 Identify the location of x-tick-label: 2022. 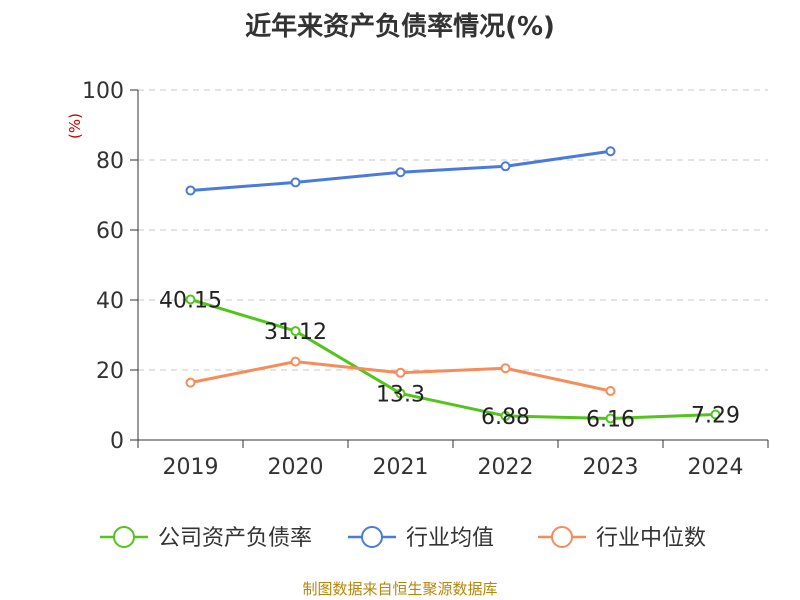
(506, 467).